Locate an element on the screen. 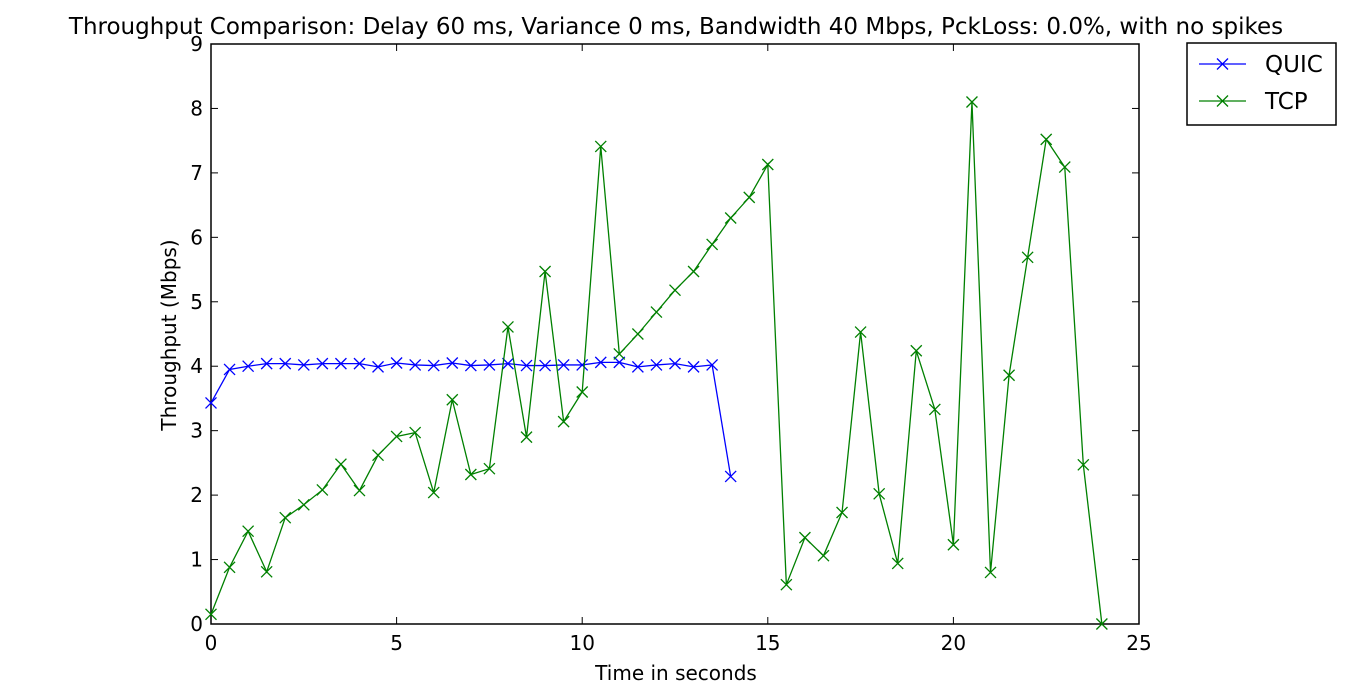 The width and height of the screenshot is (1352, 699). y-tick-label-9: 9 is located at coordinates (196, 44).